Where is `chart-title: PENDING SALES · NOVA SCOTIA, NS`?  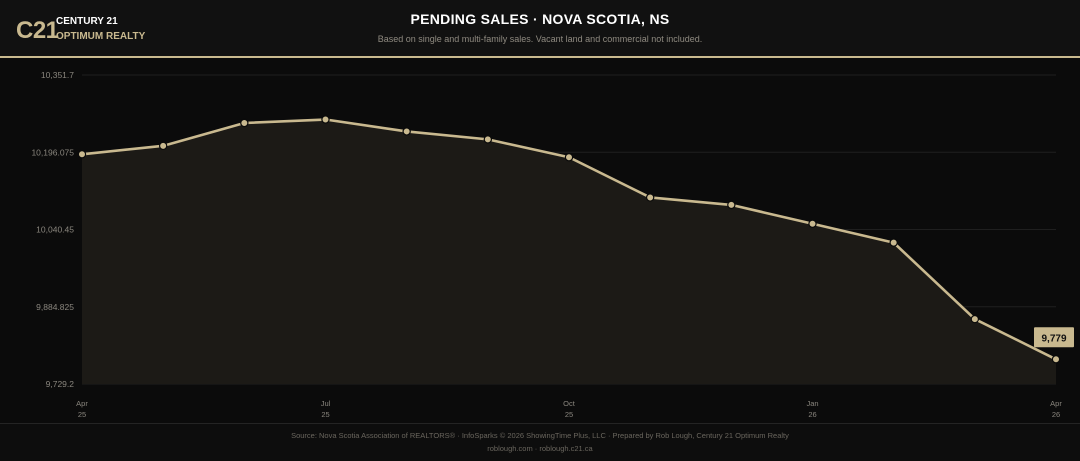 chart-title: PENDING SALES · NOVA SCOTIA, NS is located at coordinates (540, 19).